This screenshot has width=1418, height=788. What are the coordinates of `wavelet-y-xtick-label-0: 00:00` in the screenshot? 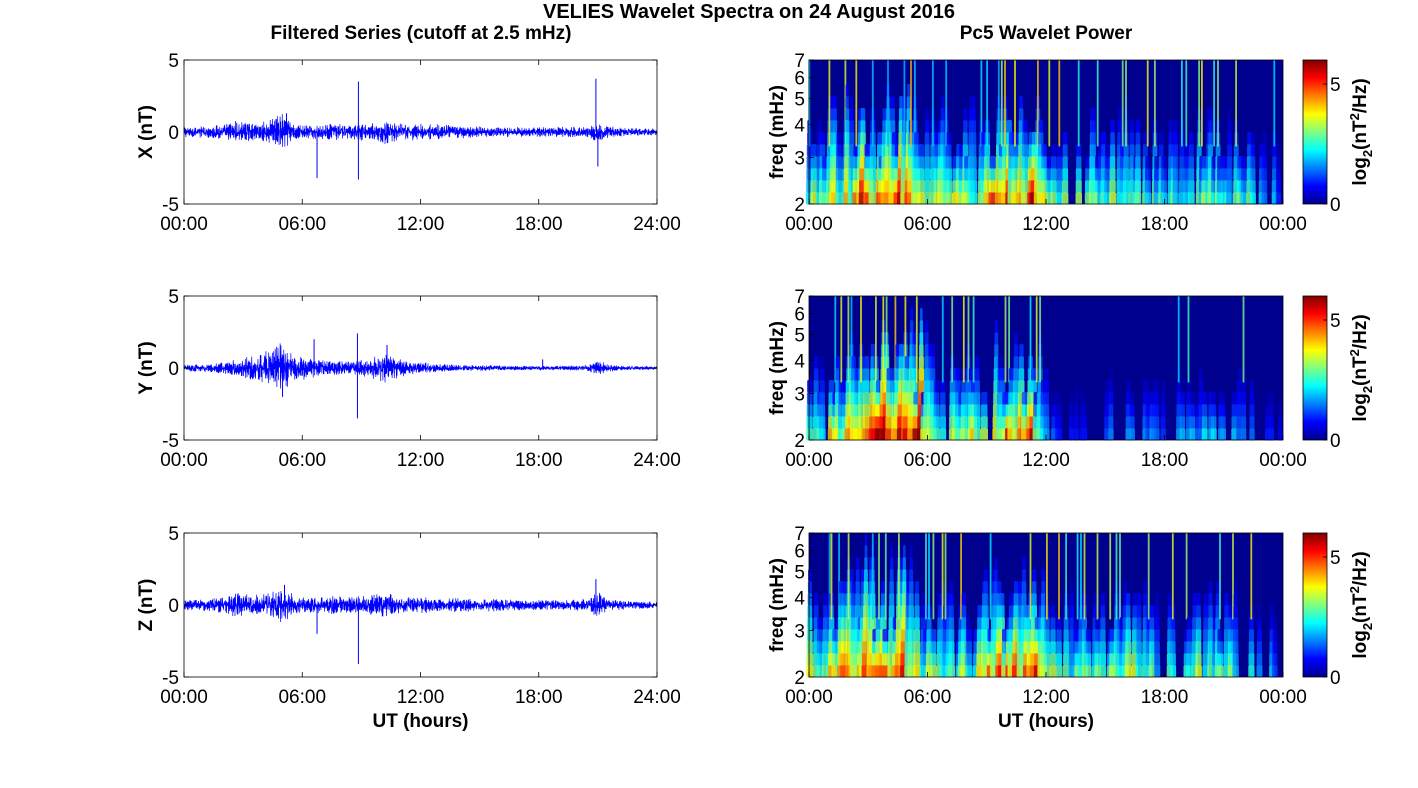 It's located at (809, 460).